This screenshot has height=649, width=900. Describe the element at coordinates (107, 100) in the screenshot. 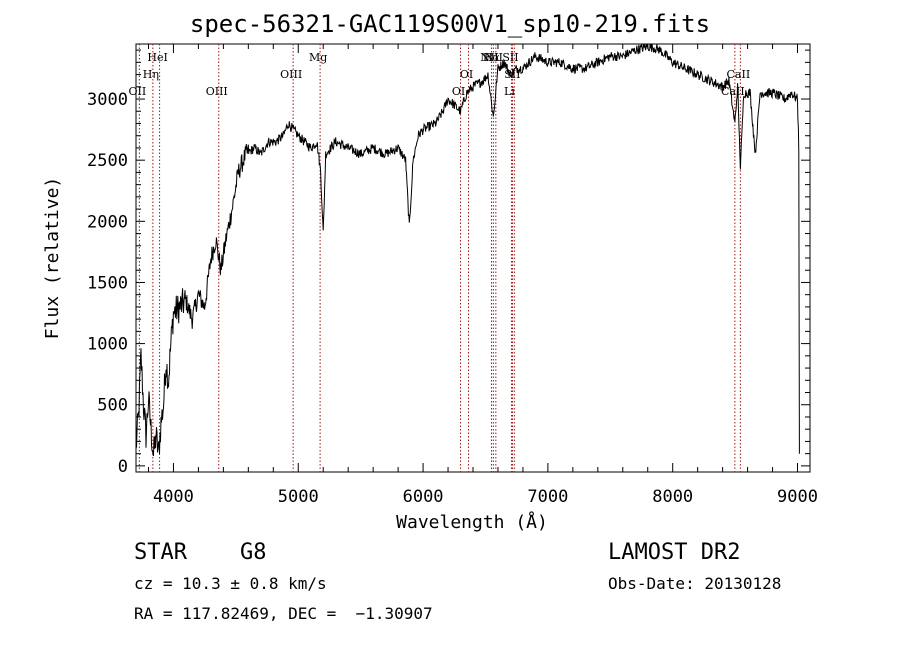

I see `y-tick-label: 3000` at that location.